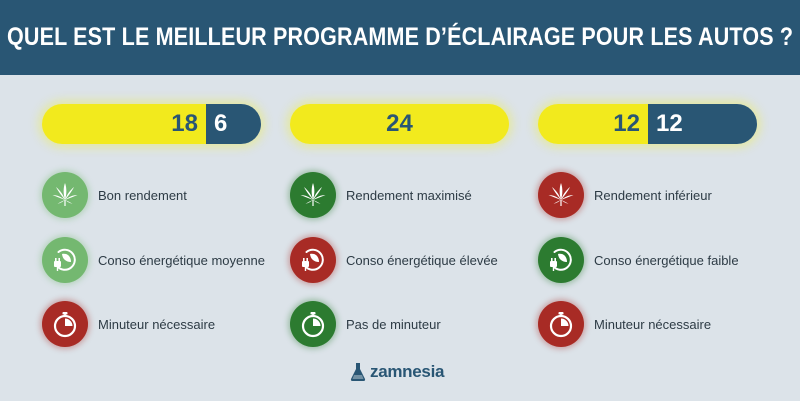  I want to click on feature-label: Rendement inférieur, so click(653, 195).